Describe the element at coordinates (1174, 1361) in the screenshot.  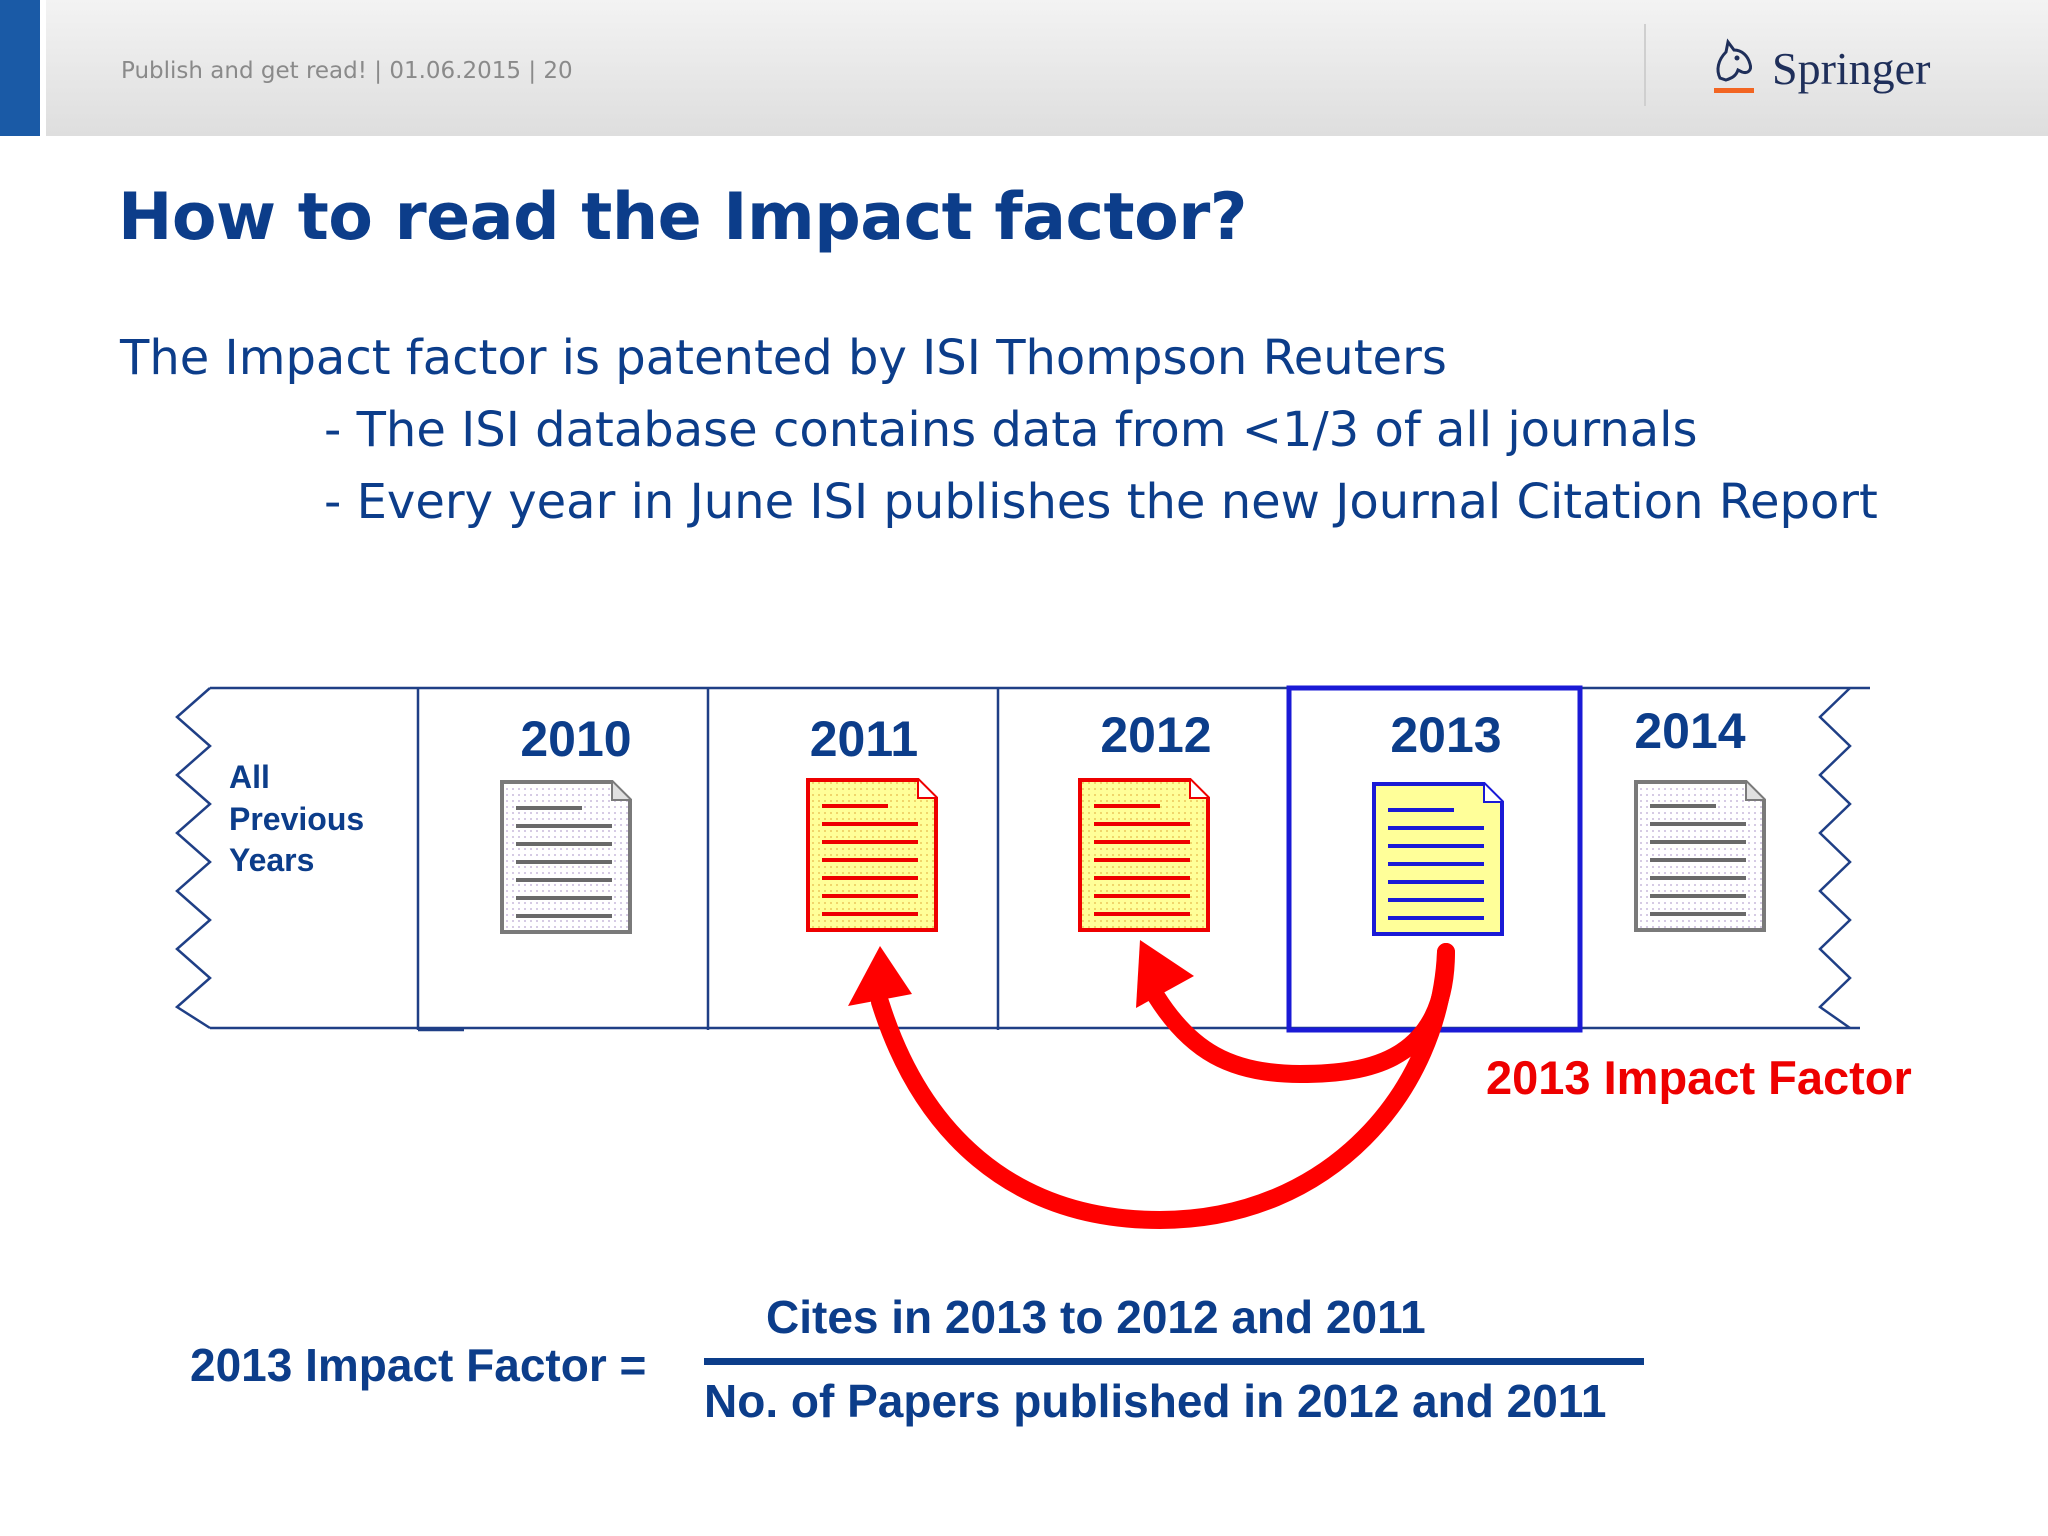
I see `fraction-bar` at that location.